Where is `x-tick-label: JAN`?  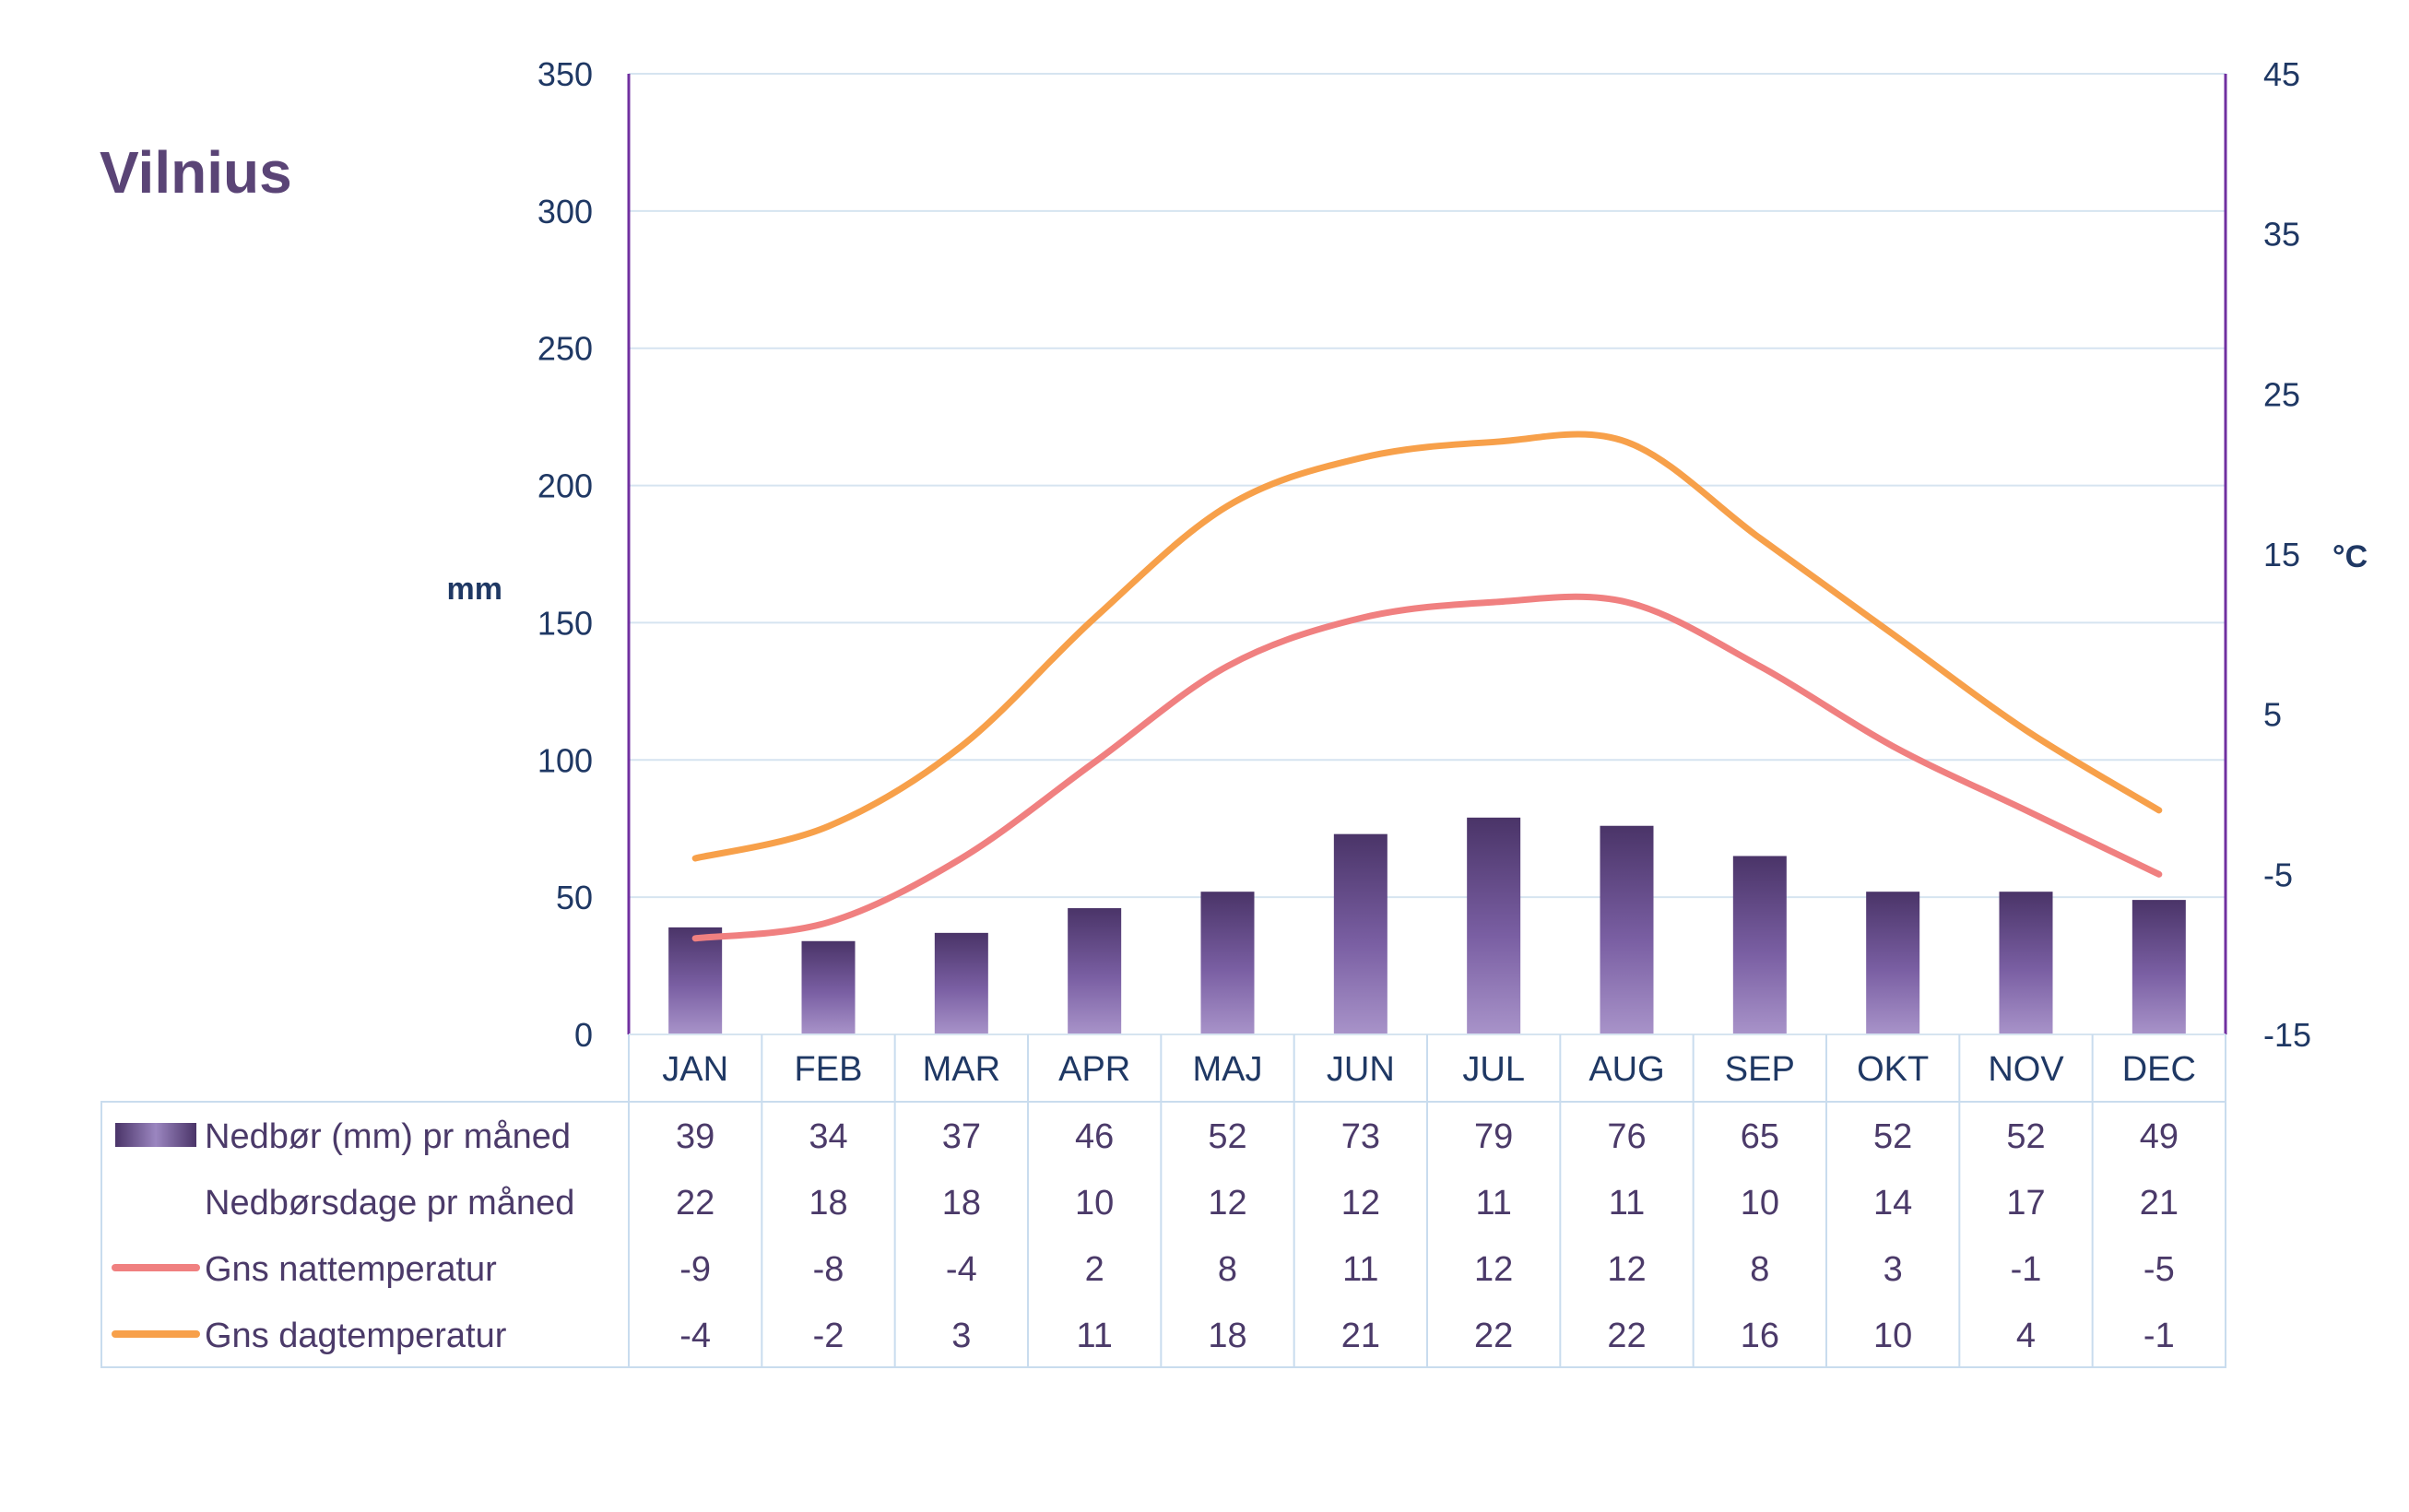
x-tick-label: JAN is located at coordinates (695, 1070).